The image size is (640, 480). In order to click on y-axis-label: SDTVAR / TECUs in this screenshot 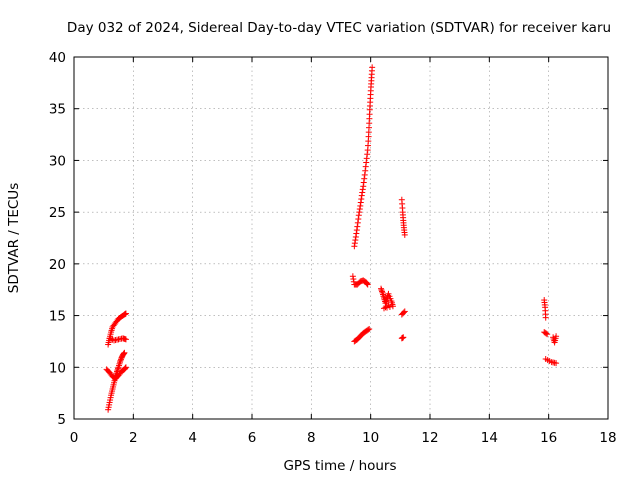, I will do `click(14, 238)`.